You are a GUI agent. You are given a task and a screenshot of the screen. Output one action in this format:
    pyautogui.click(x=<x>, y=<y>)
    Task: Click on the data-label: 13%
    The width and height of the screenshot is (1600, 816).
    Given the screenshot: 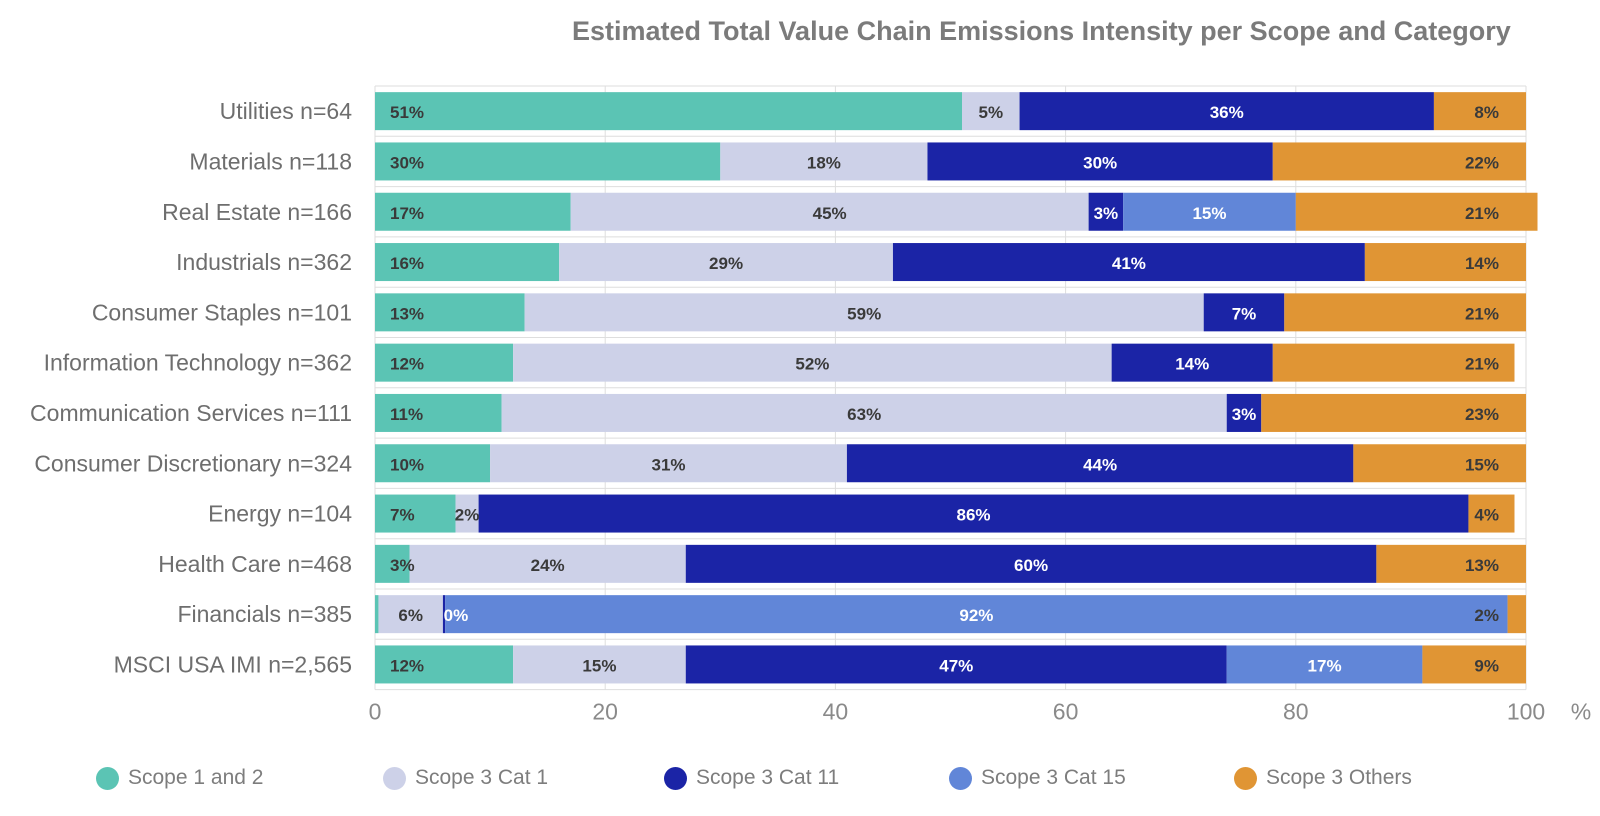 What is the action you would take?
    pyautogui.click(x=407, y=313)
    